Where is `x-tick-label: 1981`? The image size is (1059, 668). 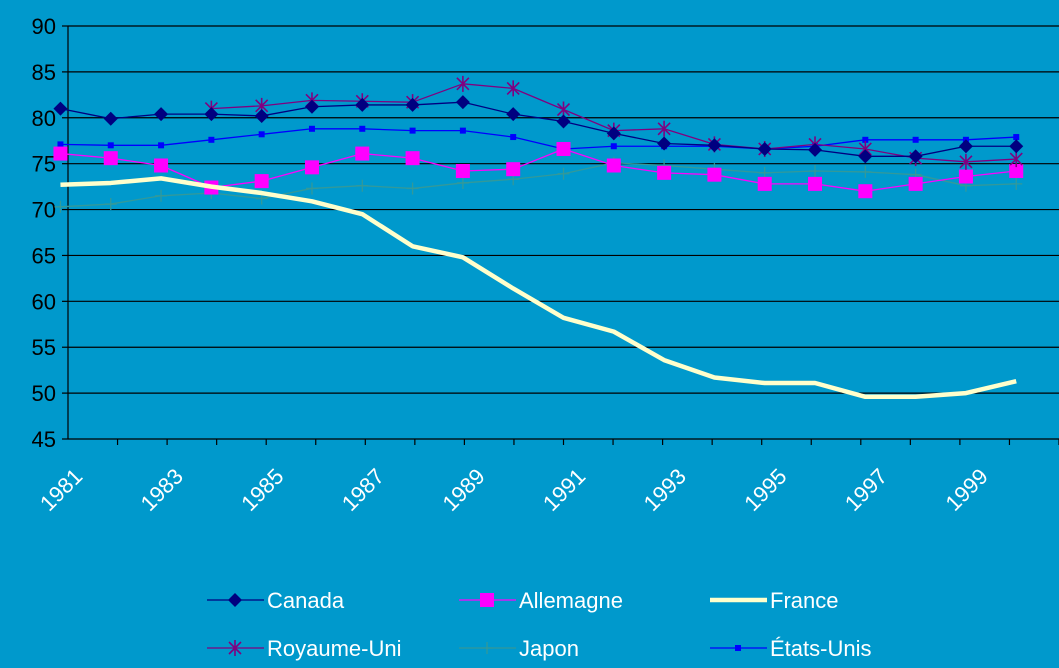 x-tick-label: 1981 is located at coordinates (61, 490).